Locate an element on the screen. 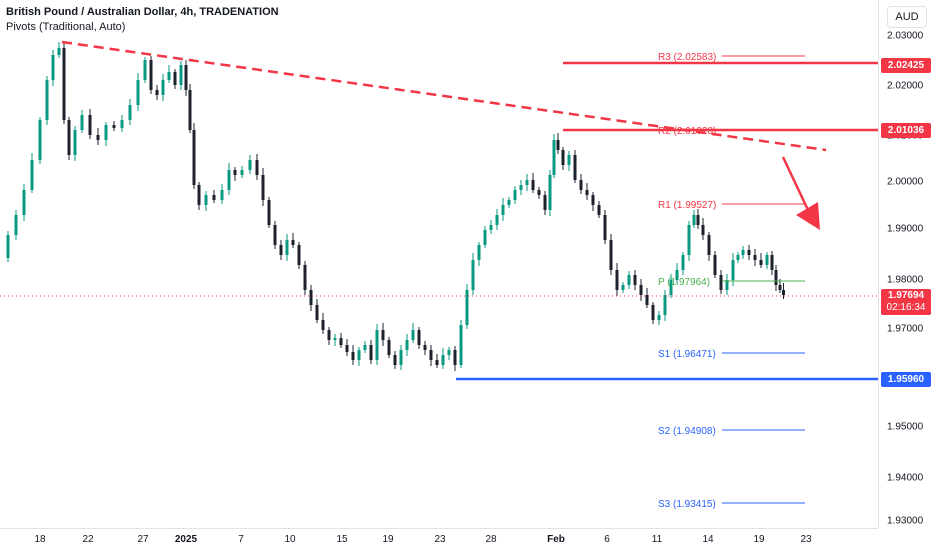  price-tick: 1.98000 is located at coordinates (905, 280).